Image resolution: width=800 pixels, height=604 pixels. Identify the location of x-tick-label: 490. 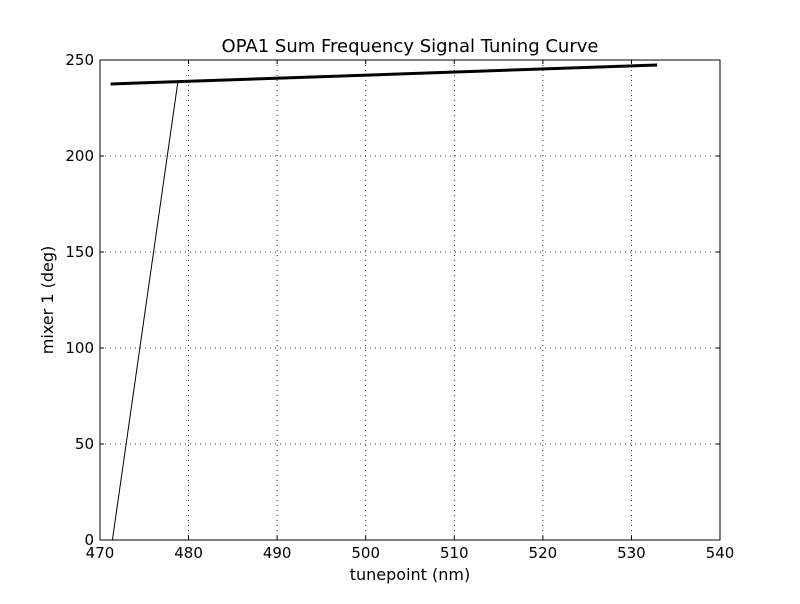
(277, 553).